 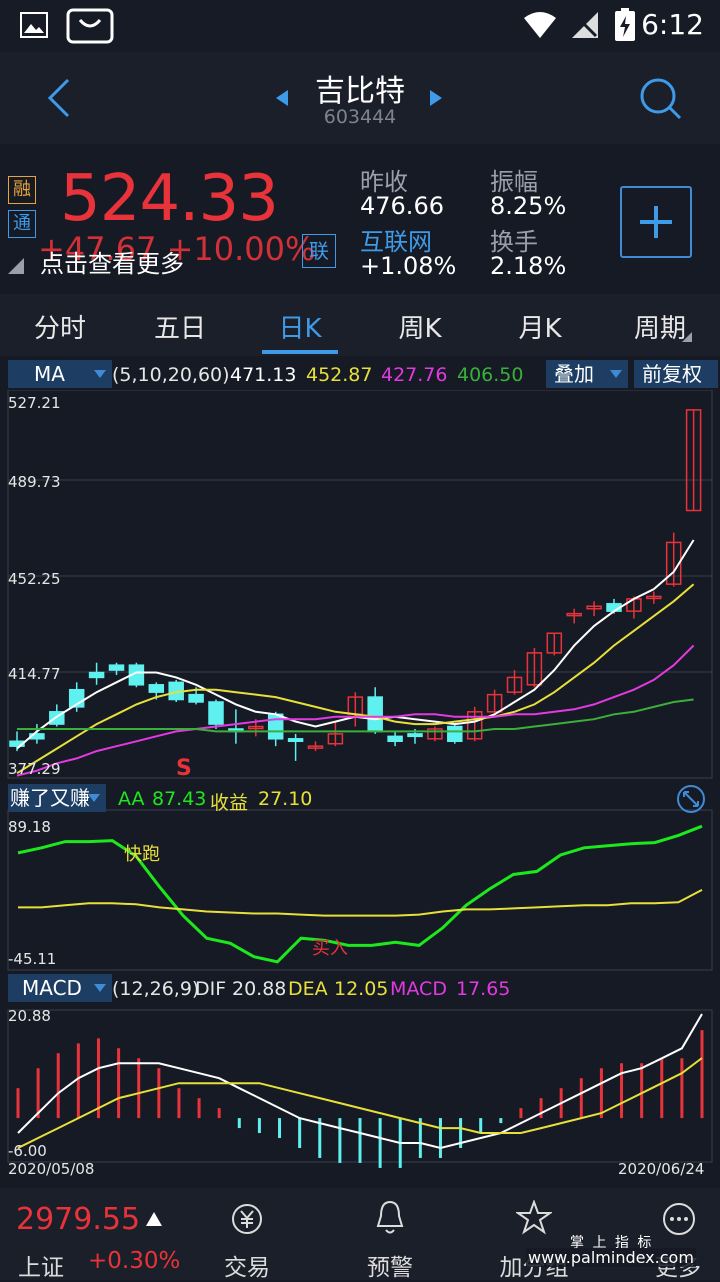 What do you see at coordinates (672, 24) in the screenshot?
I see `clock: 6:12` at bounding box center [672, 24].